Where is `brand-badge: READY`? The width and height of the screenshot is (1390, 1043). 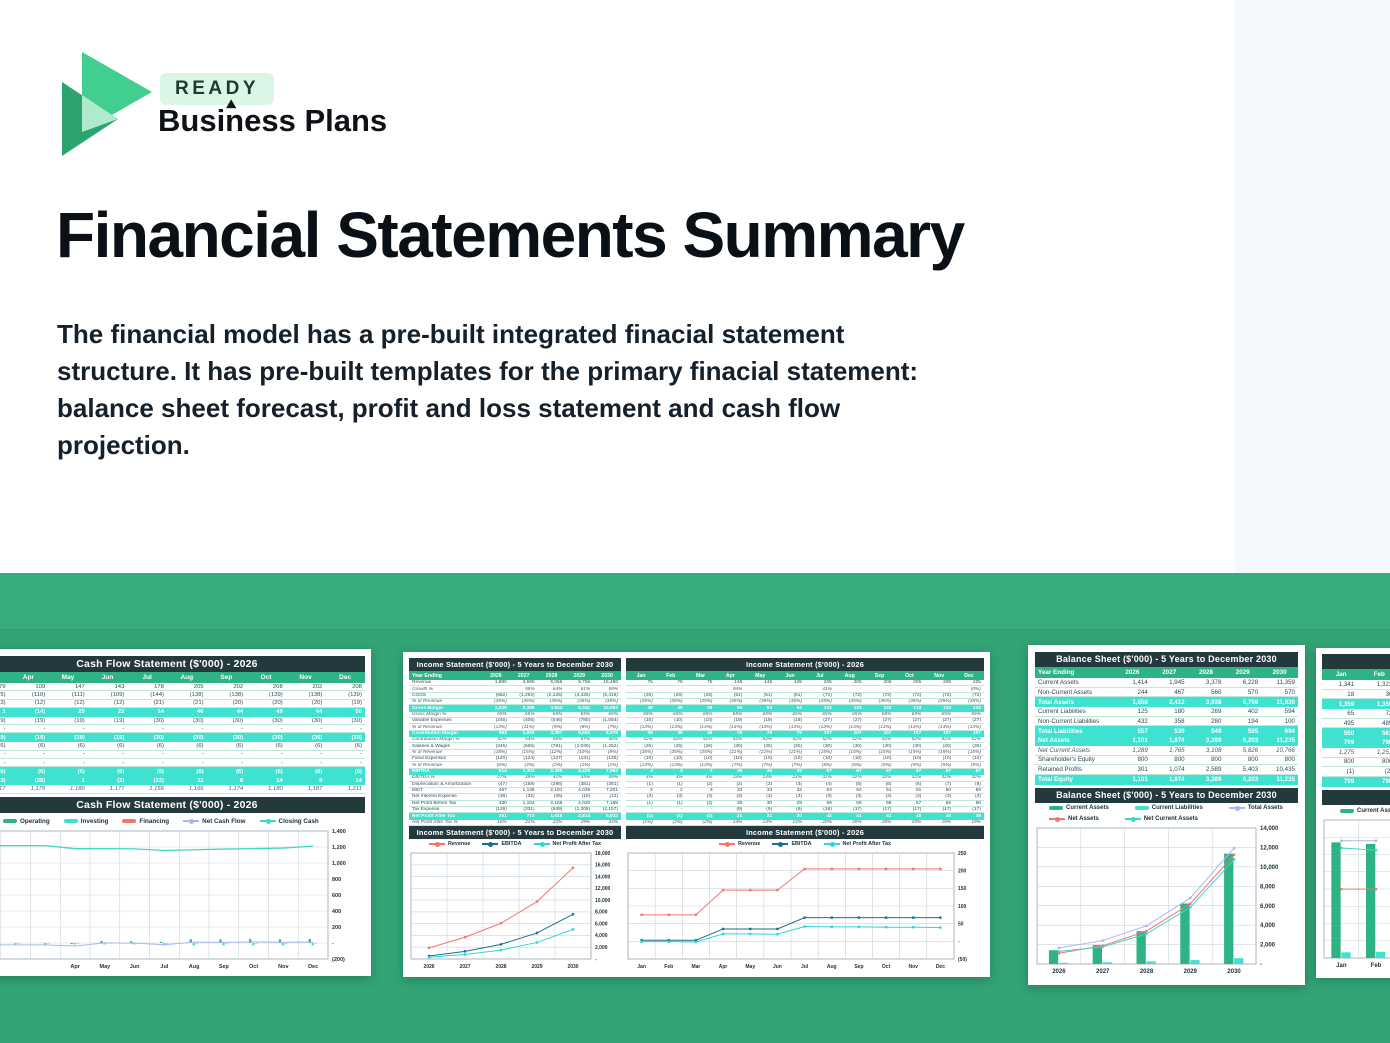 brand-badge: READY is located at coordinates (217, 89).